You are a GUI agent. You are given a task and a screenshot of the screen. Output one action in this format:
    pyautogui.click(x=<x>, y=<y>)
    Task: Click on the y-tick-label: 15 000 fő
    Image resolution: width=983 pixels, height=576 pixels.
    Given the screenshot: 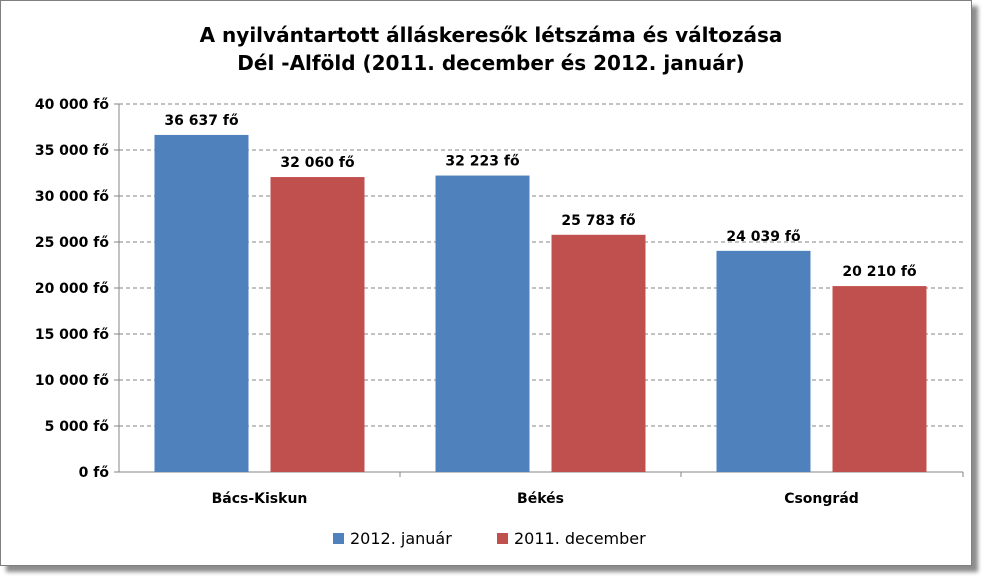 What is the action you would take?
    pyautogui.click(x=72, y=335)
    